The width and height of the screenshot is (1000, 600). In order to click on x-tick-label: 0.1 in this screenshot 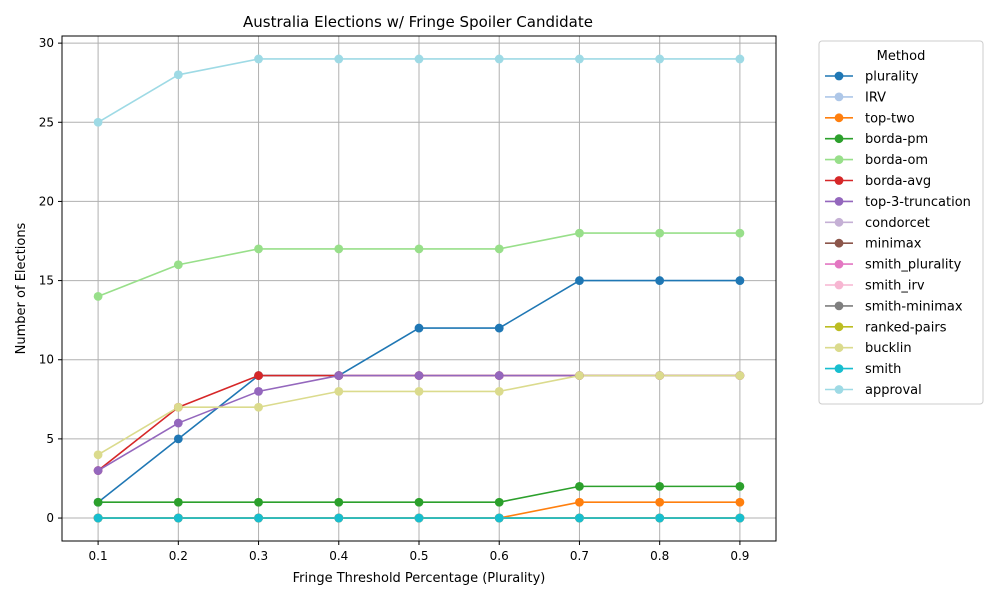, I will do `click(98, 556)`.